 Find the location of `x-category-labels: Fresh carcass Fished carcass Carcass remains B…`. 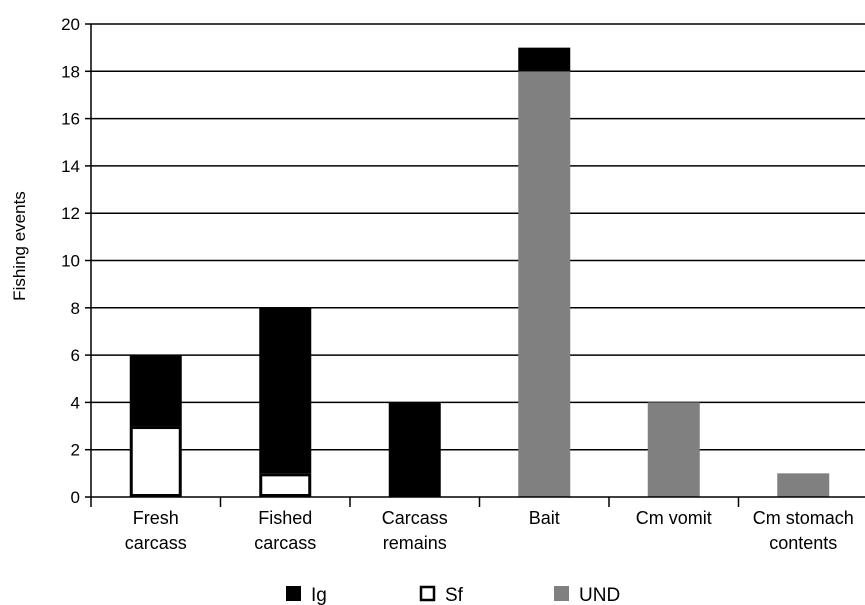

x-category-labels: Fresh carcass Fished carcass Carcass remains B… is located at coordinates (489, 530).